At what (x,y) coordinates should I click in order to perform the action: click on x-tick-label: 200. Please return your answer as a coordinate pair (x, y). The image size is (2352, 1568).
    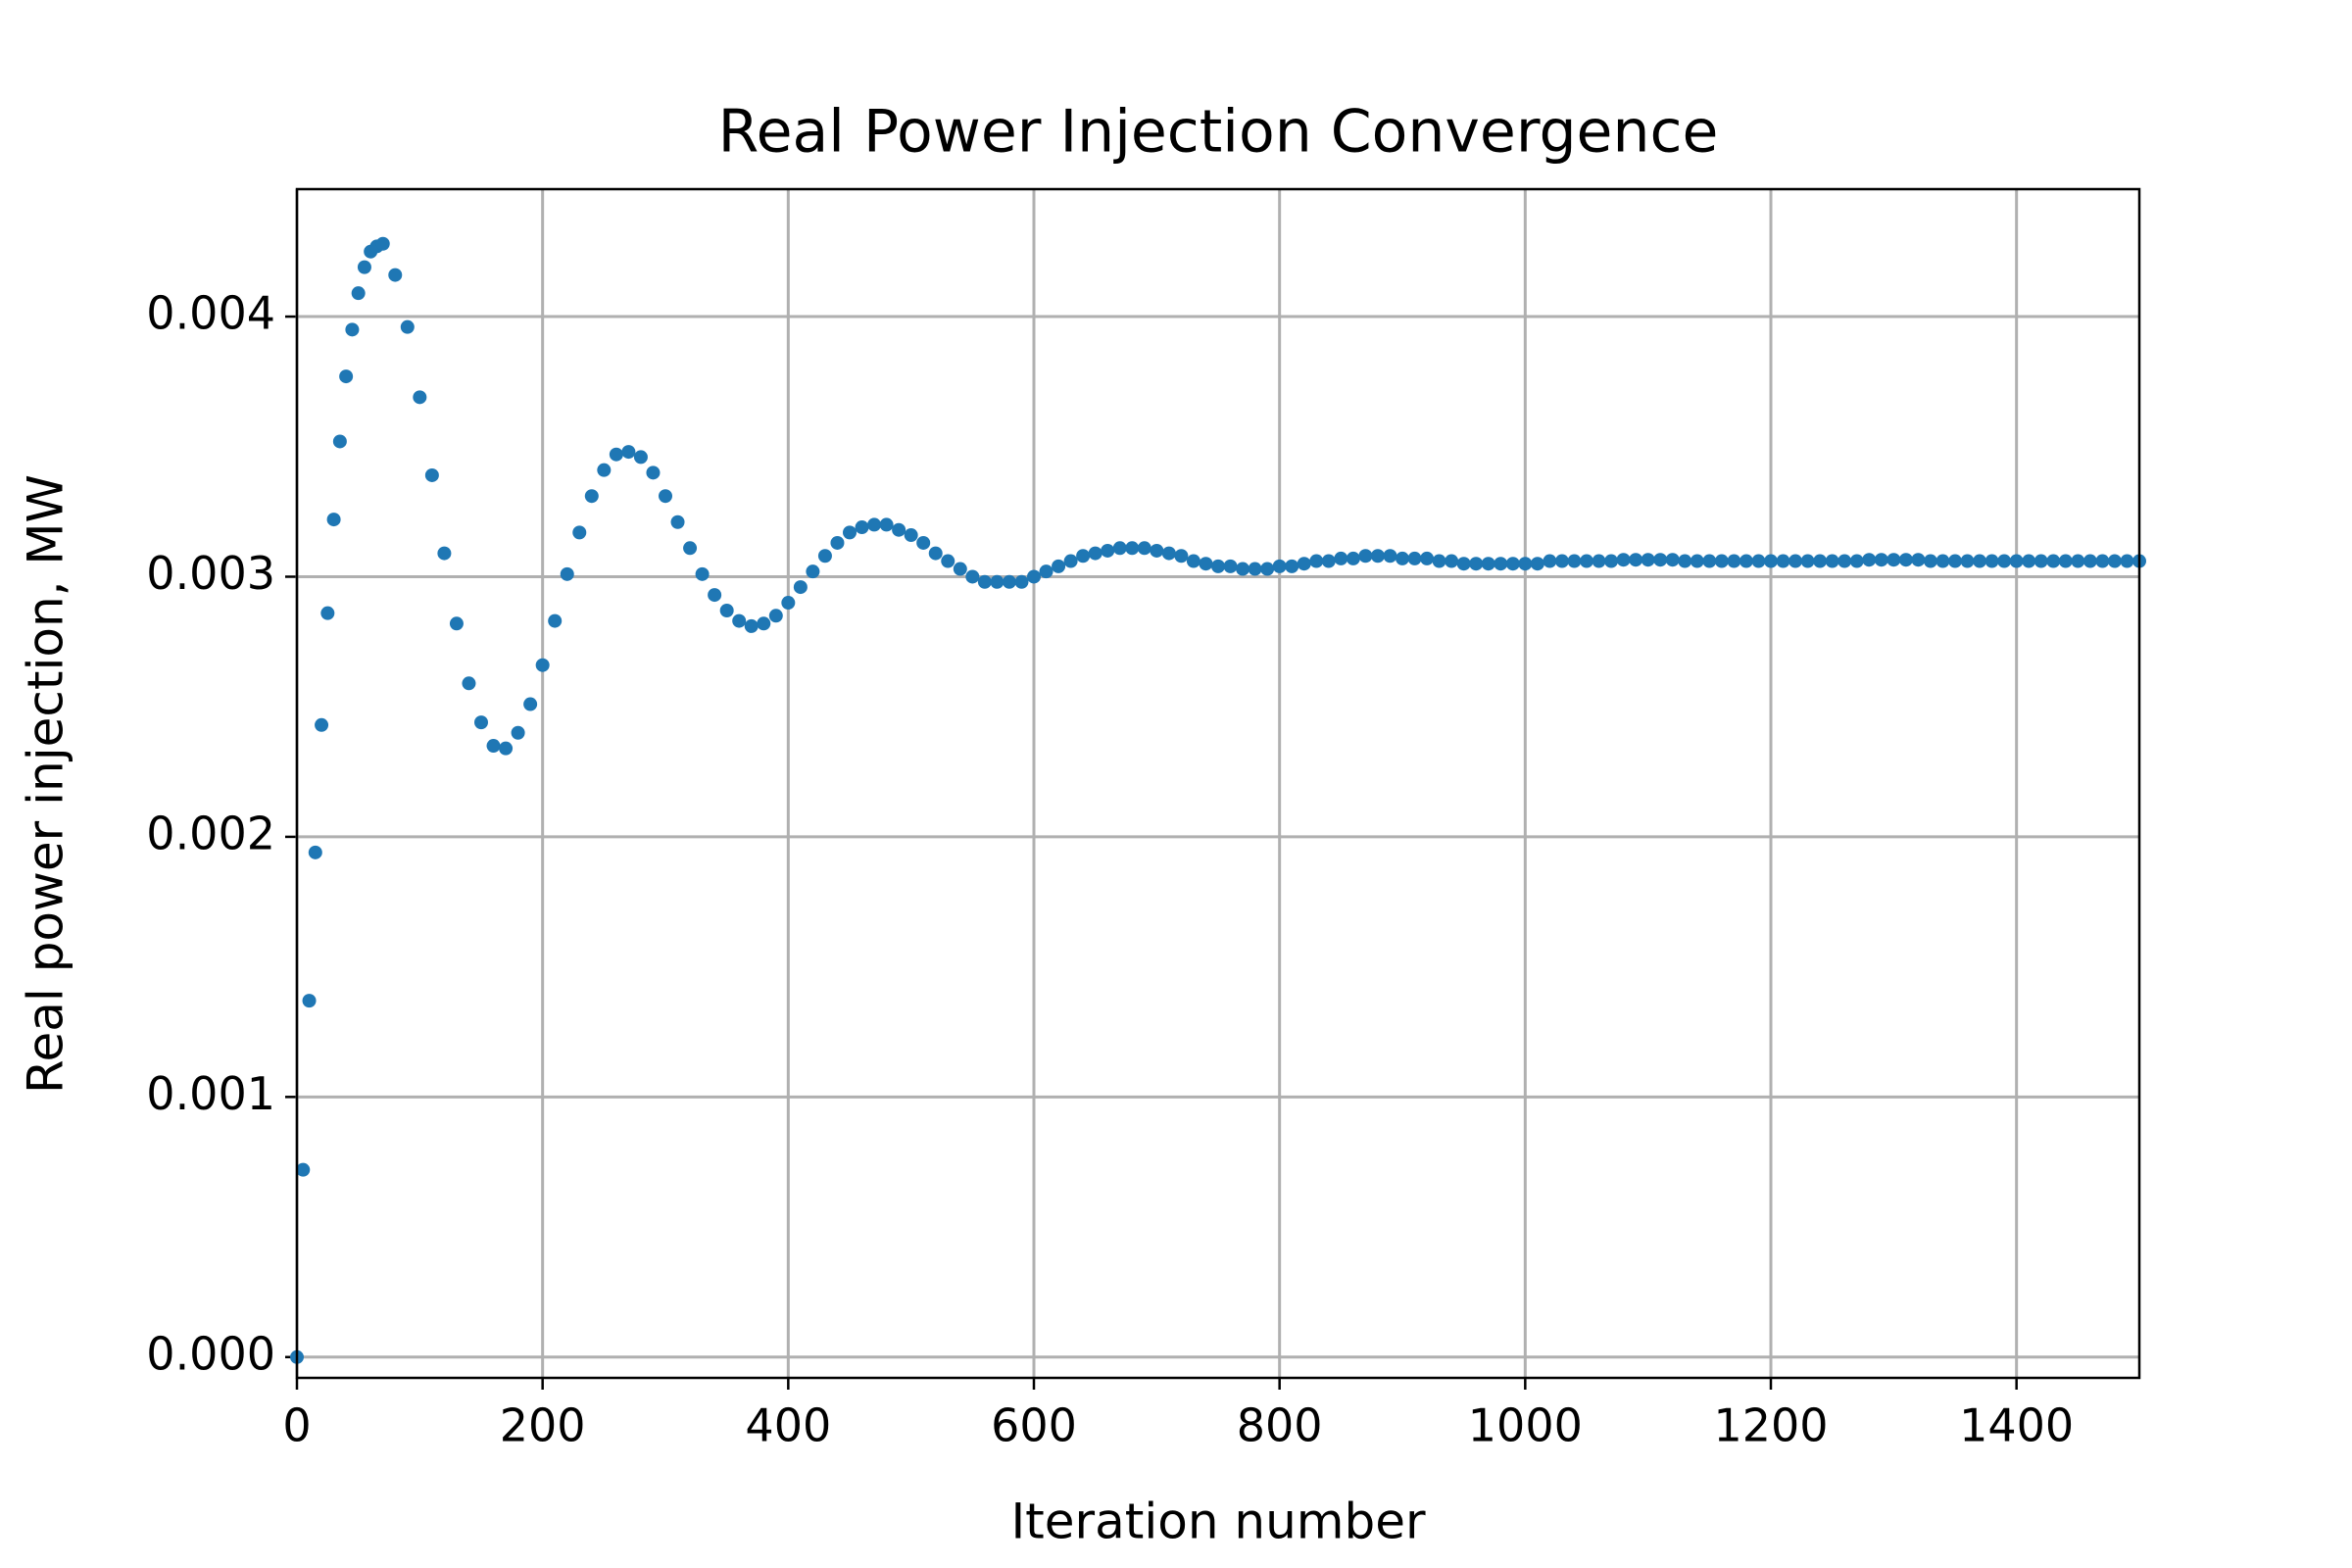
    Looking at the image, I should click on (543, 1425).